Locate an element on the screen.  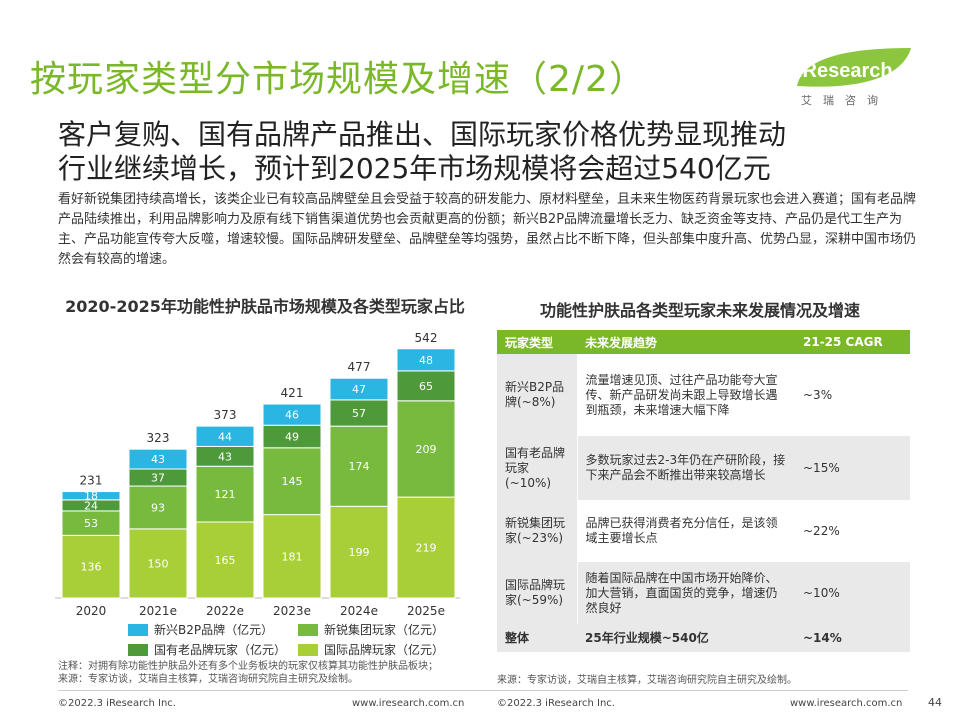
x-tick-label: 2023e is located at coordinates (292, 611).